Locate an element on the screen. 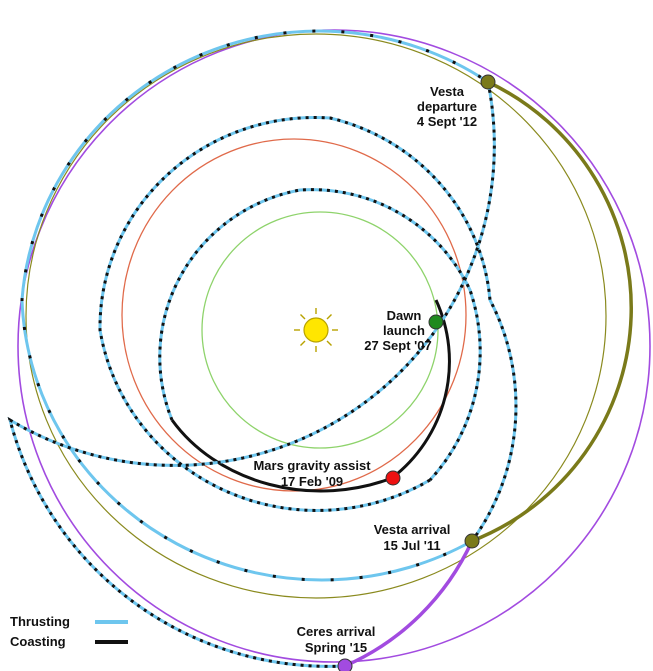 This screenshot has width=653, height=671. vesta-departure-line3: 4 Sept '12 is located at coordinates (447, 121).